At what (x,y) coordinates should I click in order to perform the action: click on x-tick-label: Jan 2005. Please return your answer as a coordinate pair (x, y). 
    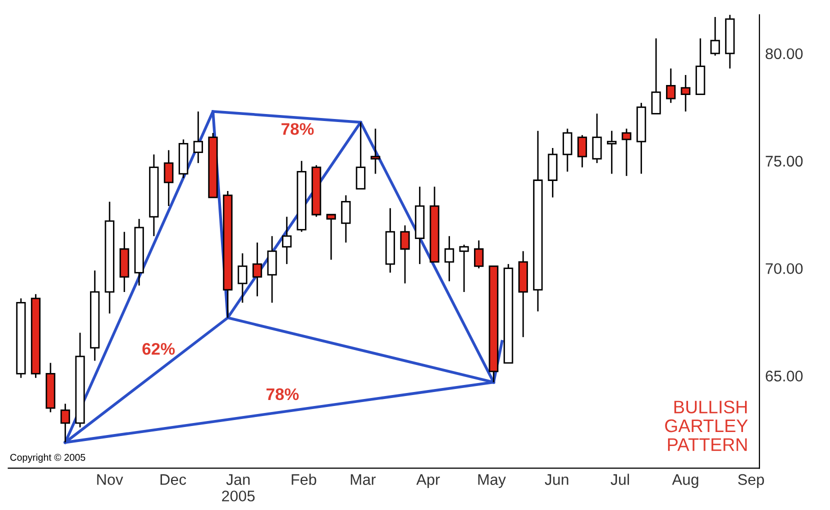
    Looking at the image, I should click on (238, 488).